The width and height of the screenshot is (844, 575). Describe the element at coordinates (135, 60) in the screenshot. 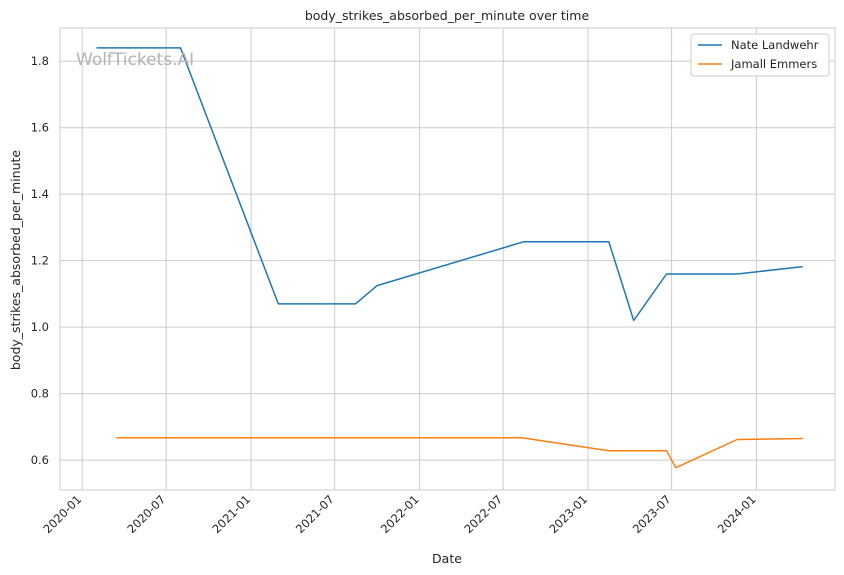

I see `watermark-text: WolfTickets.AI` at that location.